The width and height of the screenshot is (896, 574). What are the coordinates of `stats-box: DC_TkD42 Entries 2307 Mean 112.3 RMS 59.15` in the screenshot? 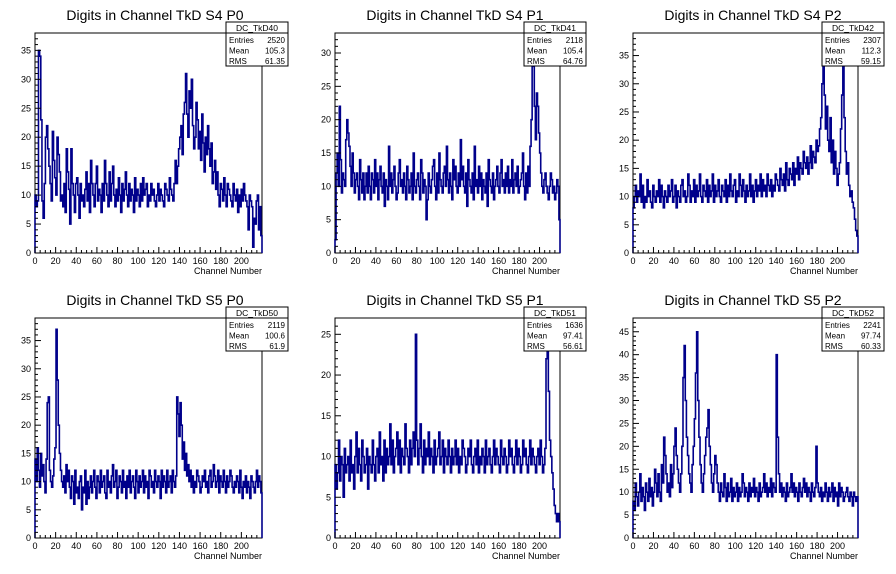 It's located at (853, 44).